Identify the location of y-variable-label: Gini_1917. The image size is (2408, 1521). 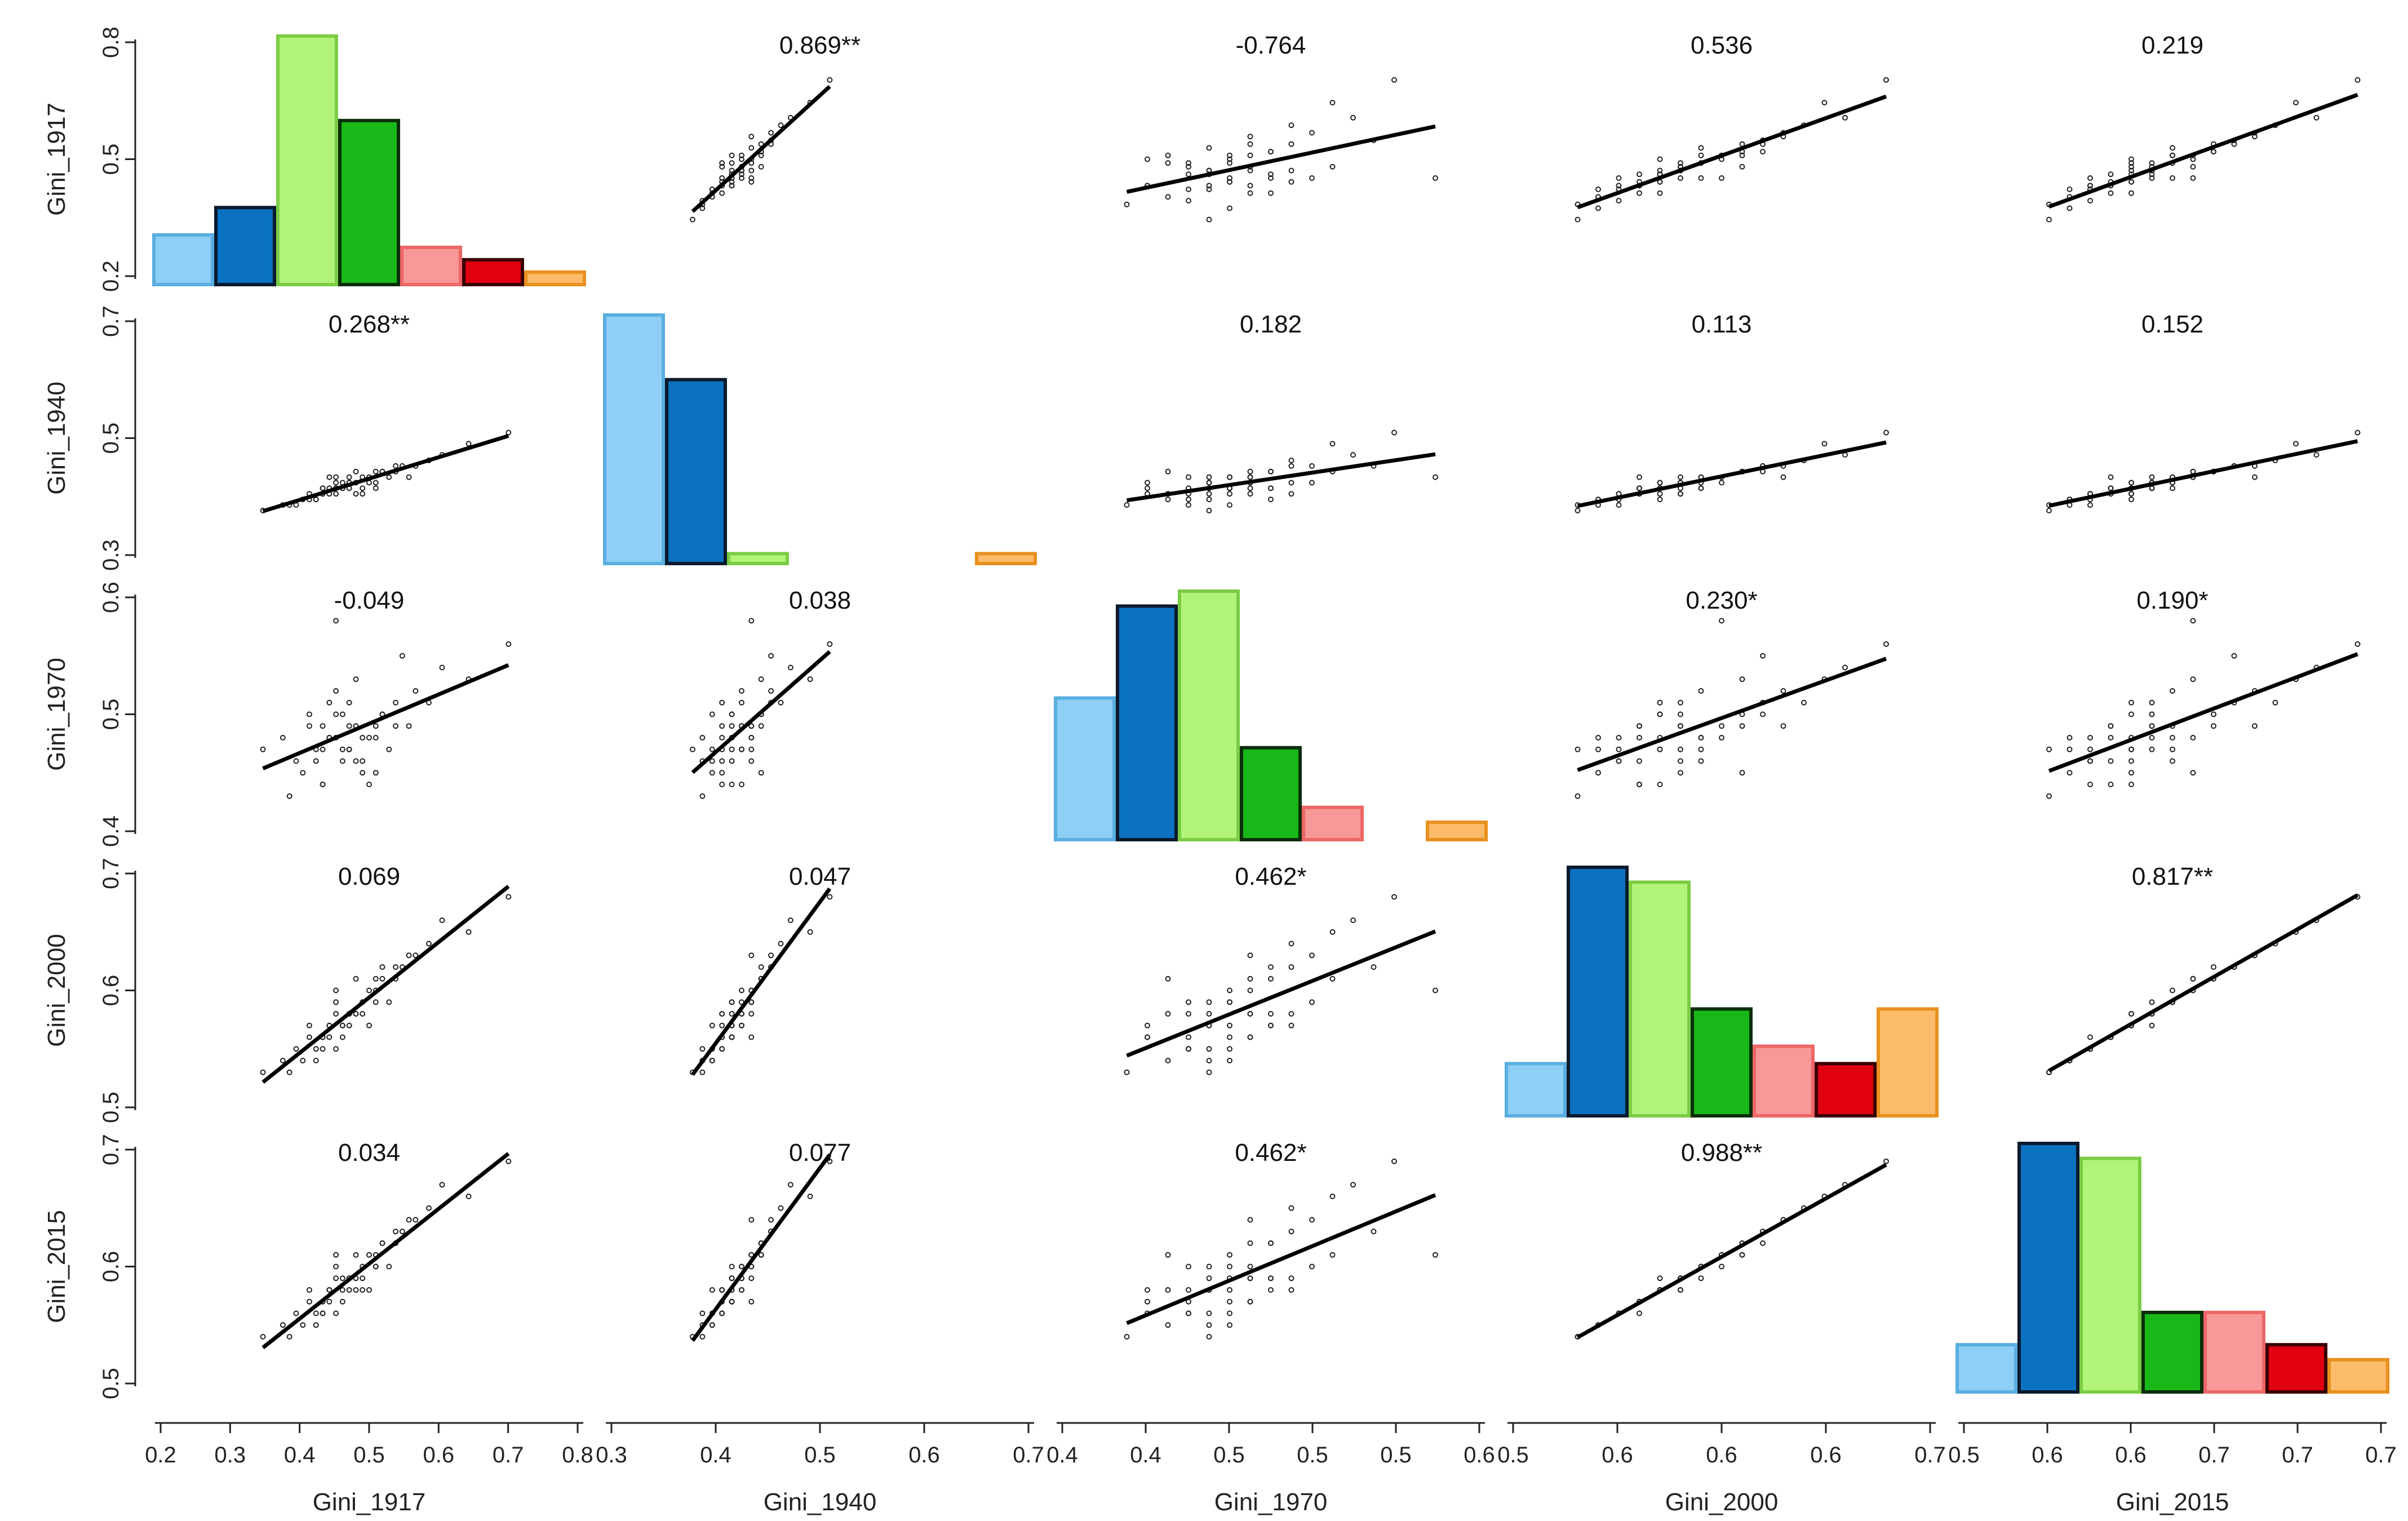
(56, 159).